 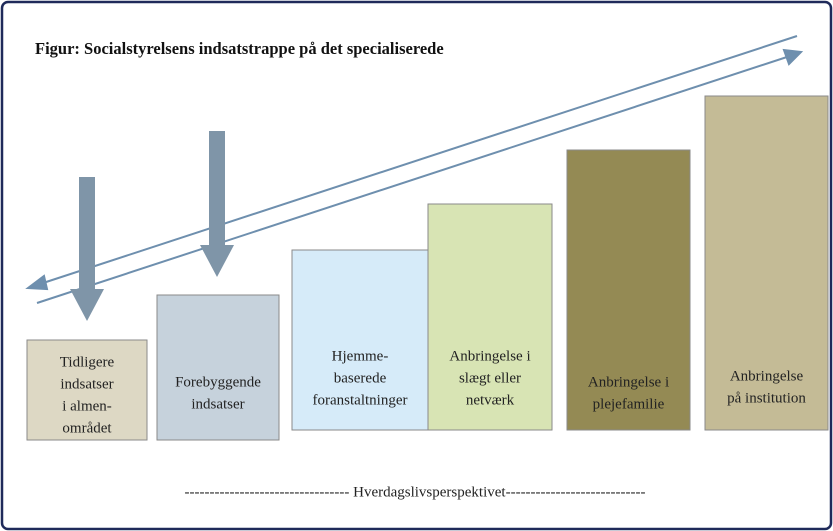 I want to click on step-label: Anbringelse, so click(x=767, y=376).